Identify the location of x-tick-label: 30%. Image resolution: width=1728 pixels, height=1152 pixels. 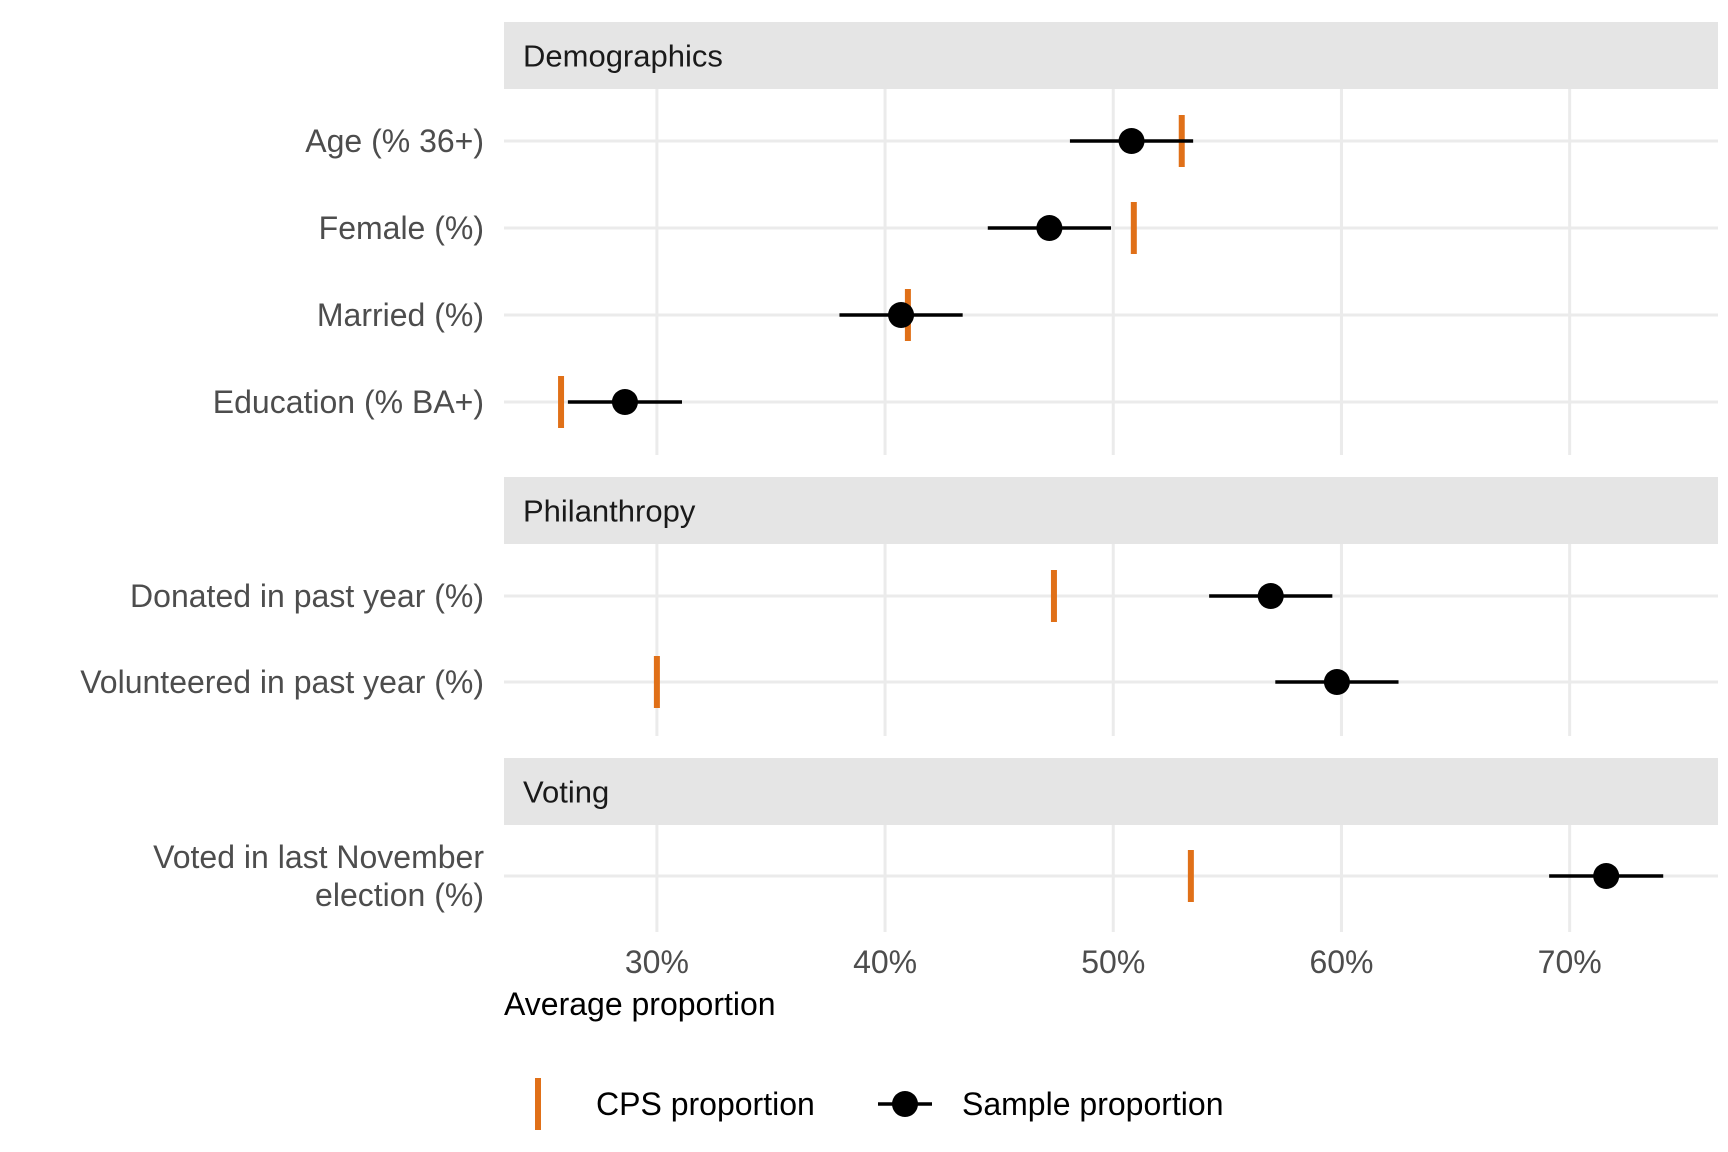
(657, 962).